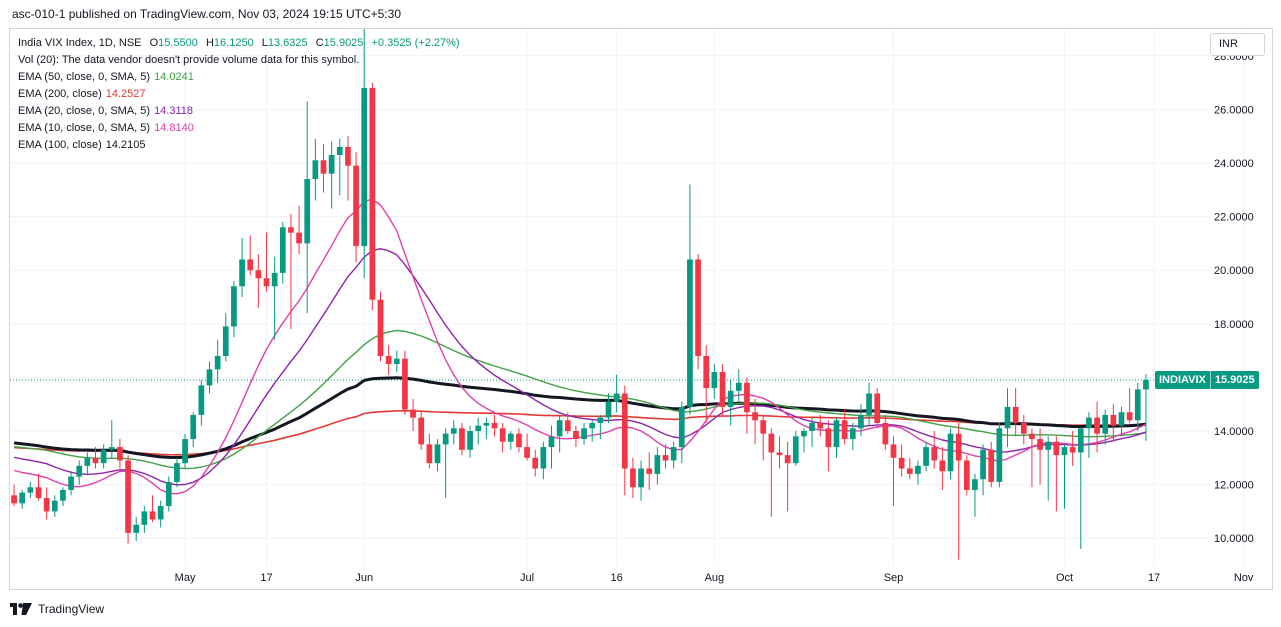  Describe the element at coordinates (57, 609) in the screenshot. I see `footer-brand: TradingView` at that location.